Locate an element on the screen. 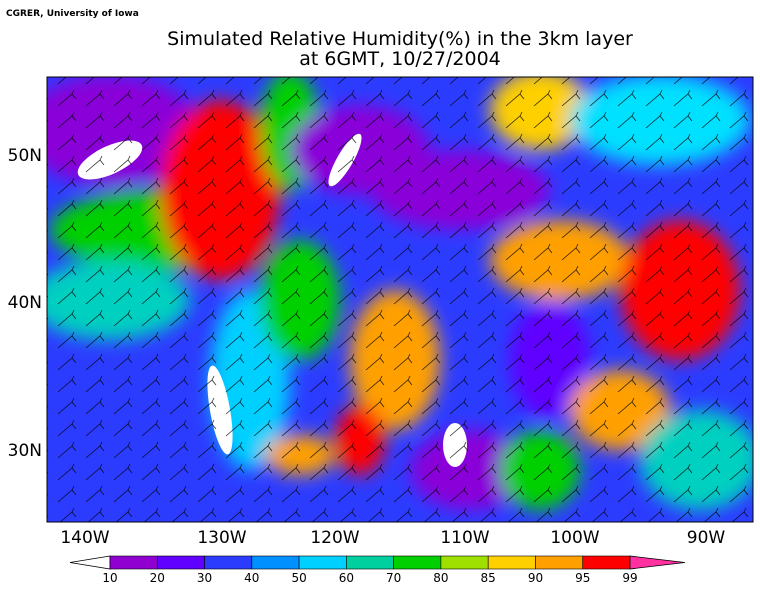 Image resolution: width=760 pixels, height=591 pixels. colorbar-label: 85 is located at coordinates (488, 578).